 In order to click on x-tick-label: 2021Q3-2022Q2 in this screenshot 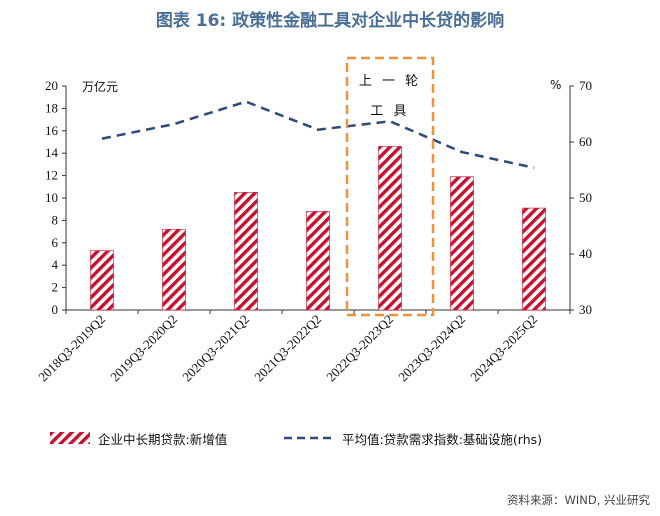, I will do `click(287, 348)`.